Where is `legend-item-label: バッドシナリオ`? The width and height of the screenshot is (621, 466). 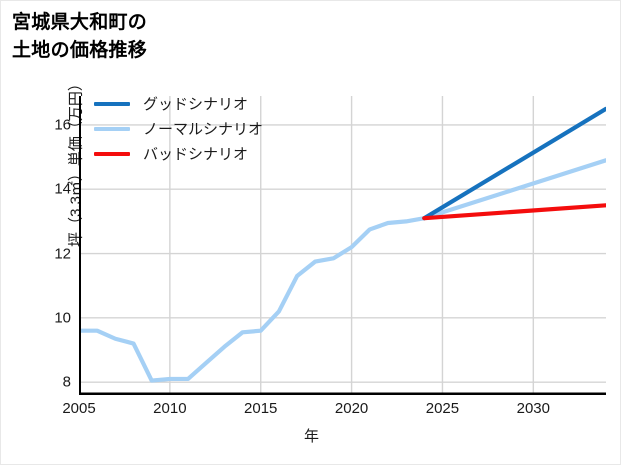 legend-item-label: バッドシナリオ is located at coordinates (196, 154).